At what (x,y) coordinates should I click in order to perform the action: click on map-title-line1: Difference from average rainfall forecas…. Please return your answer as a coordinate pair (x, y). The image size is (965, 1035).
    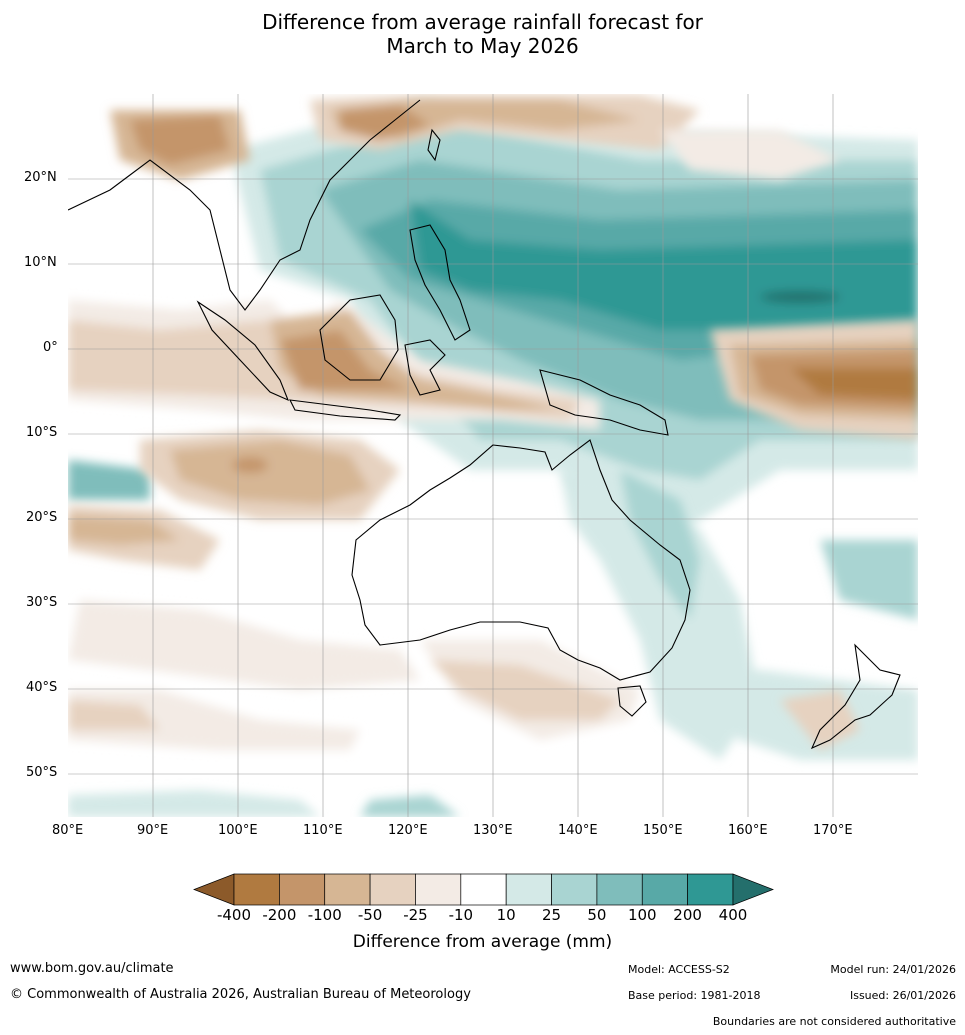
    Looking at the image, I should click on (482, 22).